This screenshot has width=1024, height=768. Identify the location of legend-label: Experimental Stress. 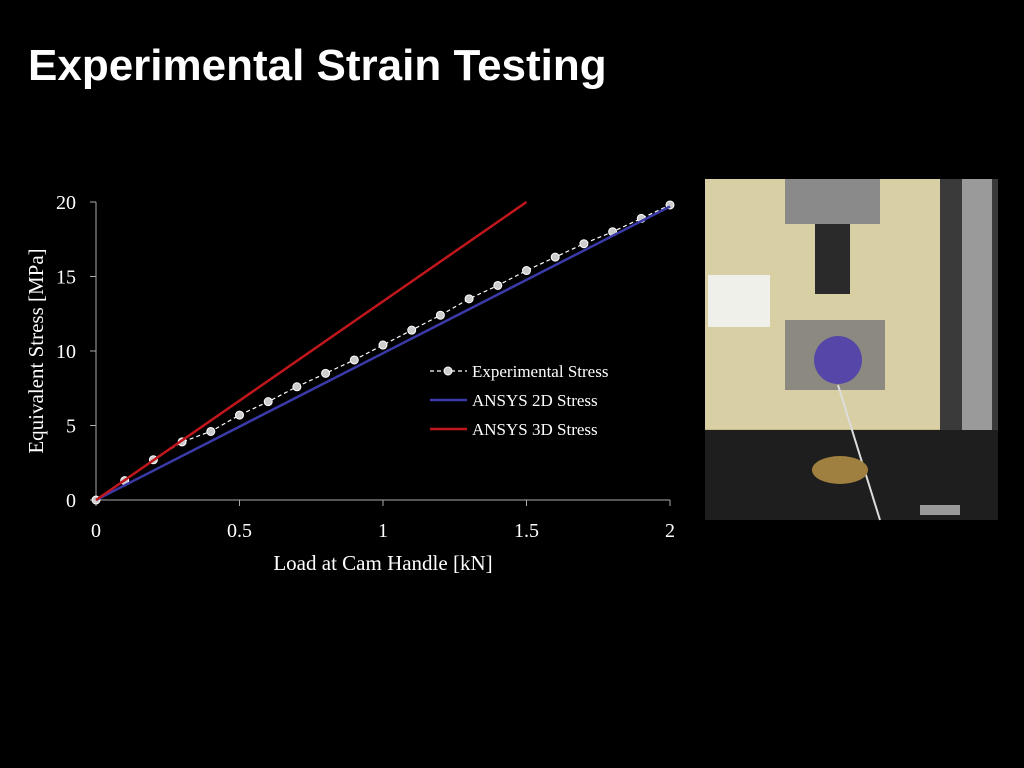
(540, 371).